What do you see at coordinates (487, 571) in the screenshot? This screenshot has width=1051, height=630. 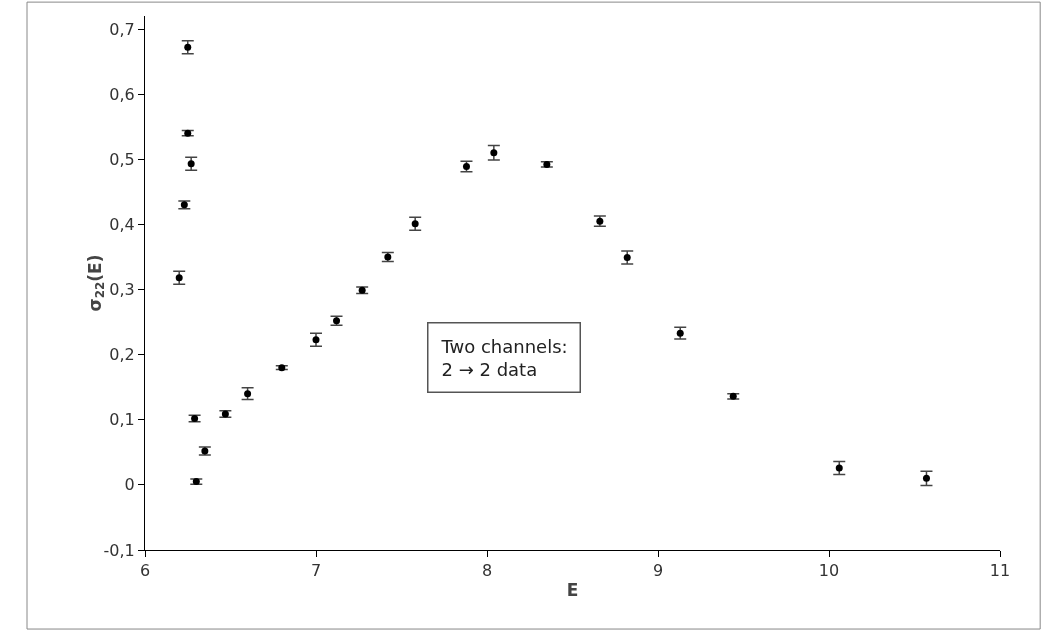 I see `x-tick-label: 8` at bounding box center [487, 571].